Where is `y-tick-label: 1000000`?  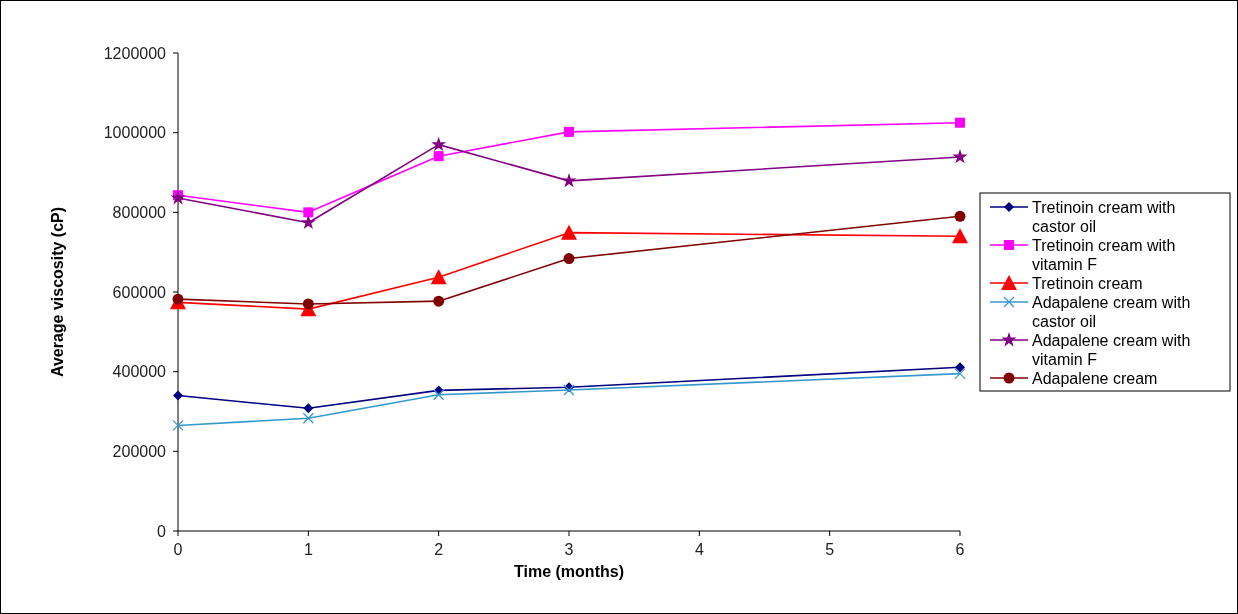
y-tick-label: 1000000 is located at coordinates (135, 133).